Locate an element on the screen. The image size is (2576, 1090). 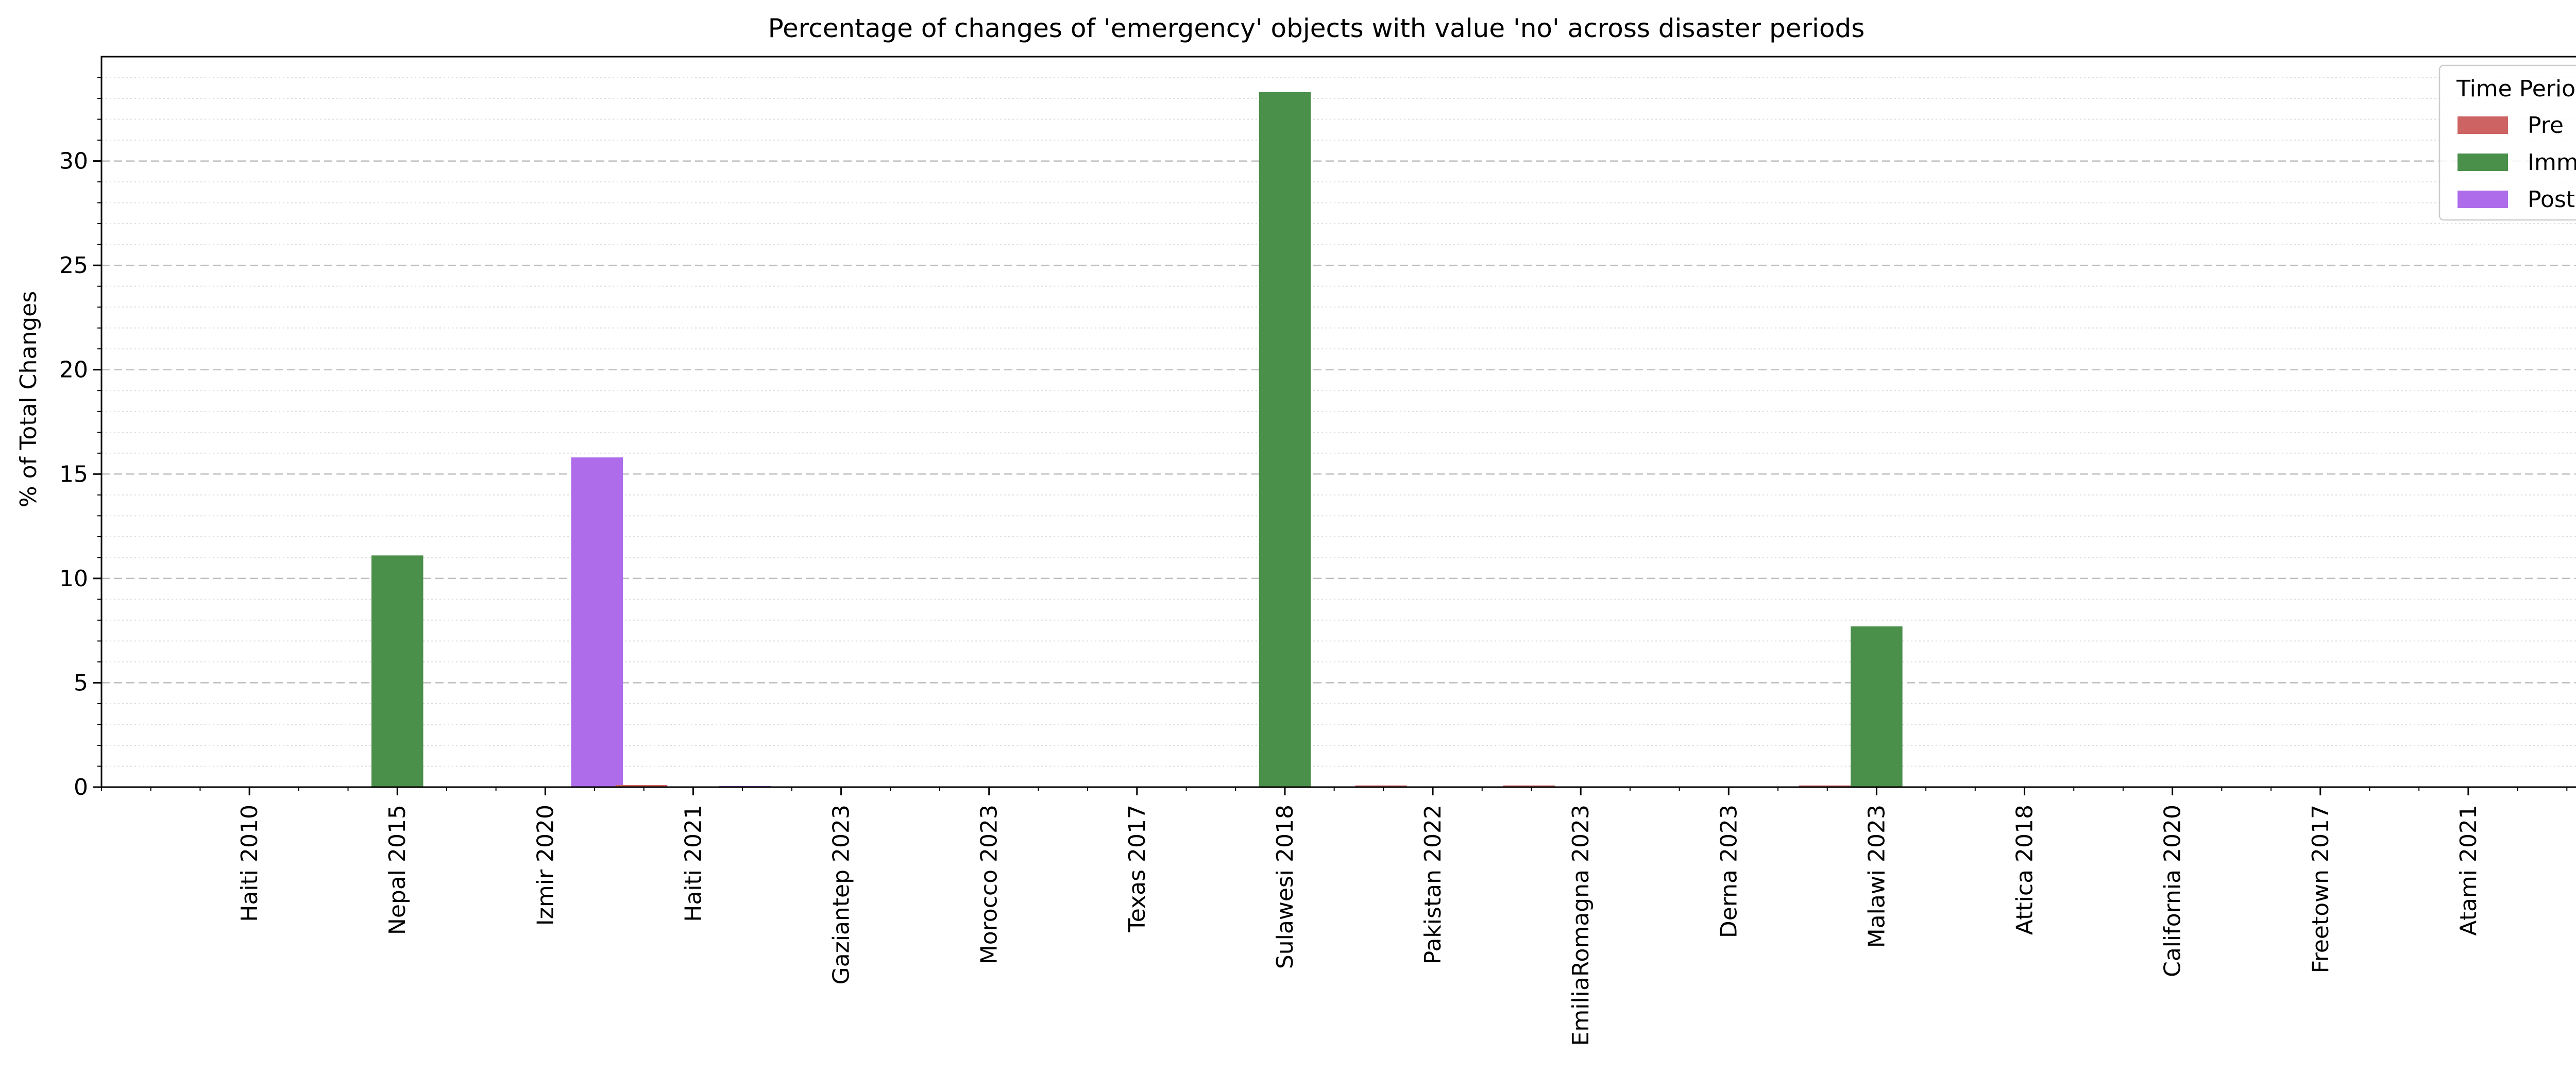
x-tick-label: Pakistan 2022 is located at coordinates (1433, 884).